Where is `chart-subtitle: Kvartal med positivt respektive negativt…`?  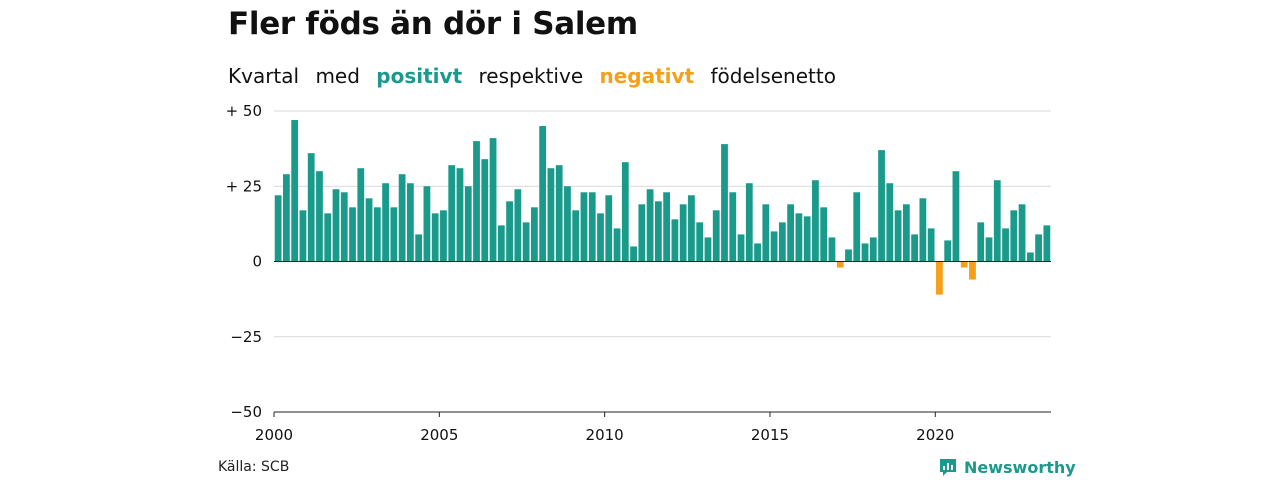 chart-subtitle: Kvartal med positivt respektive negativt… is located at coordinates (537, 76).